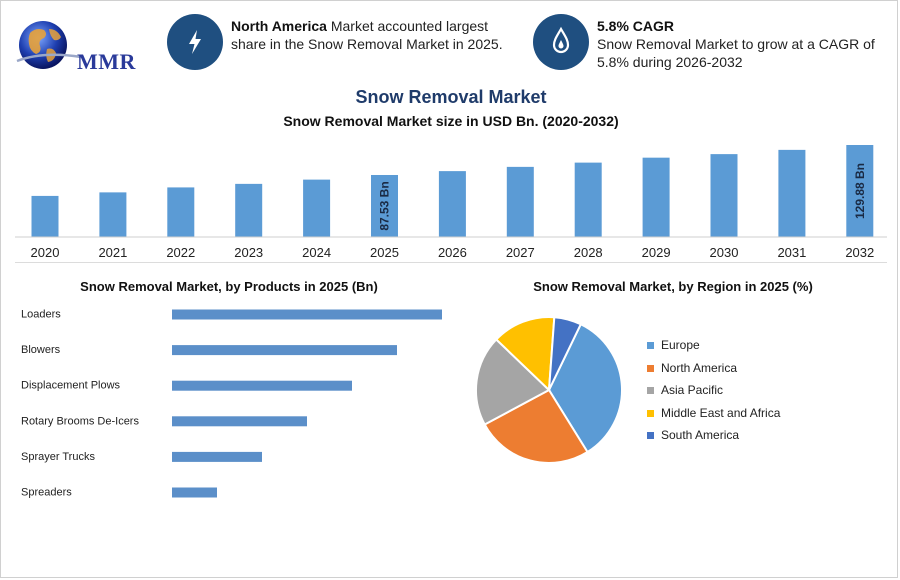  I want to click on category-label: Blowers, so click(41, 350).